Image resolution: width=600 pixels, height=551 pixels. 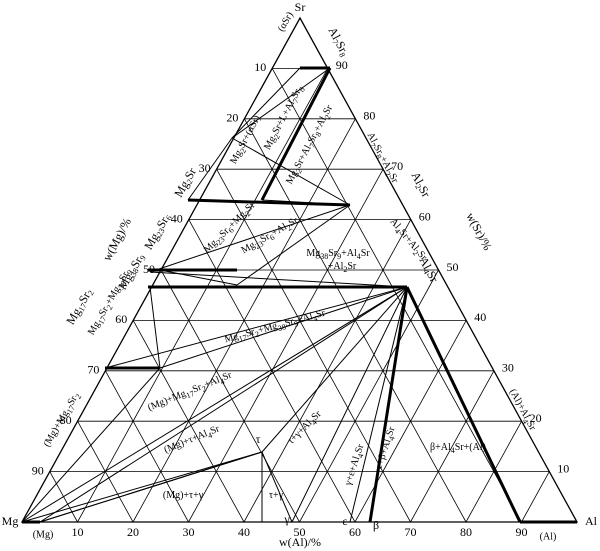 I want to click on region-label: Mg17Sr2+Mg38Sr9+Al4Sr, so click(x=275, y=327).